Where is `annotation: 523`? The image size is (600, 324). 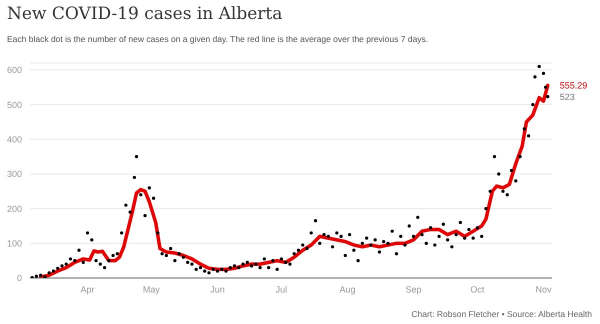 annotation: 523 is located at coordinates (567, 97).